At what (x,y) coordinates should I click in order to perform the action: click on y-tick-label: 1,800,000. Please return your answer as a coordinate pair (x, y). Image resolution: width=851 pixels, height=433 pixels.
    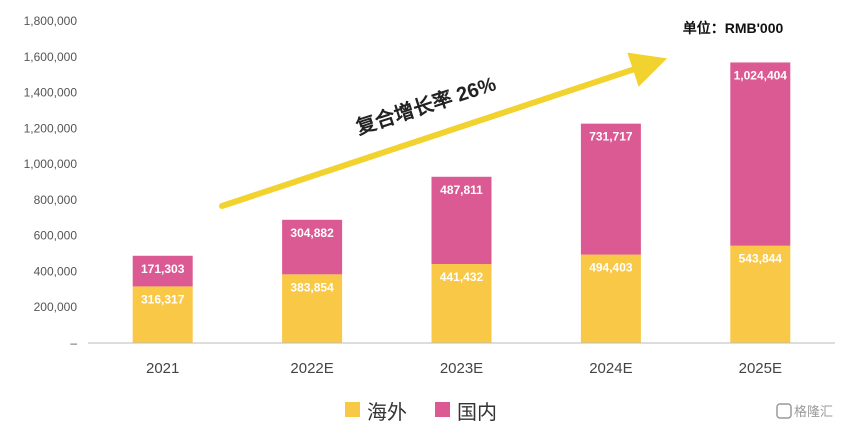
    Looking at the image, I should click on (51, 21).